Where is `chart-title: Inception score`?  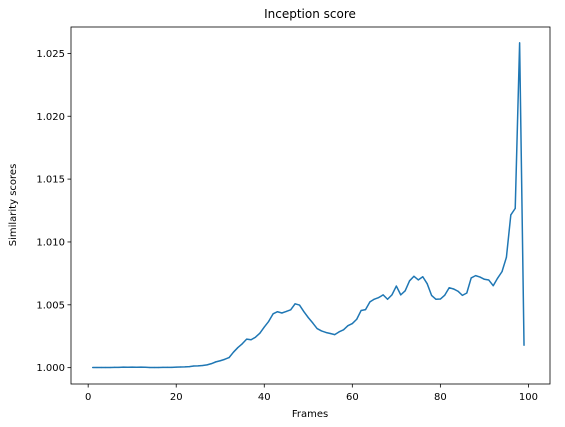
chart-title: Inception score is located at coordinates (310, 14).